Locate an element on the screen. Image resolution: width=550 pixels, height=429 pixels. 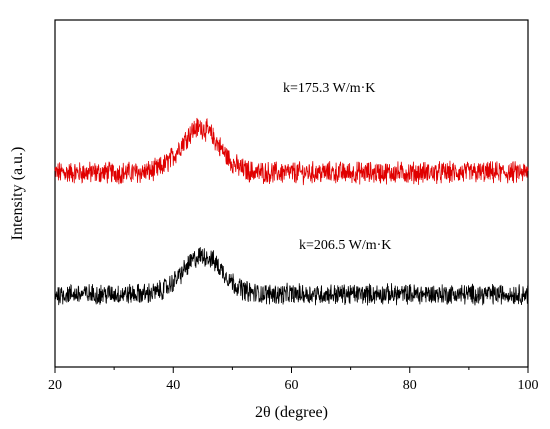
x-tick-label: 20 is located at coordinates (55, 385).